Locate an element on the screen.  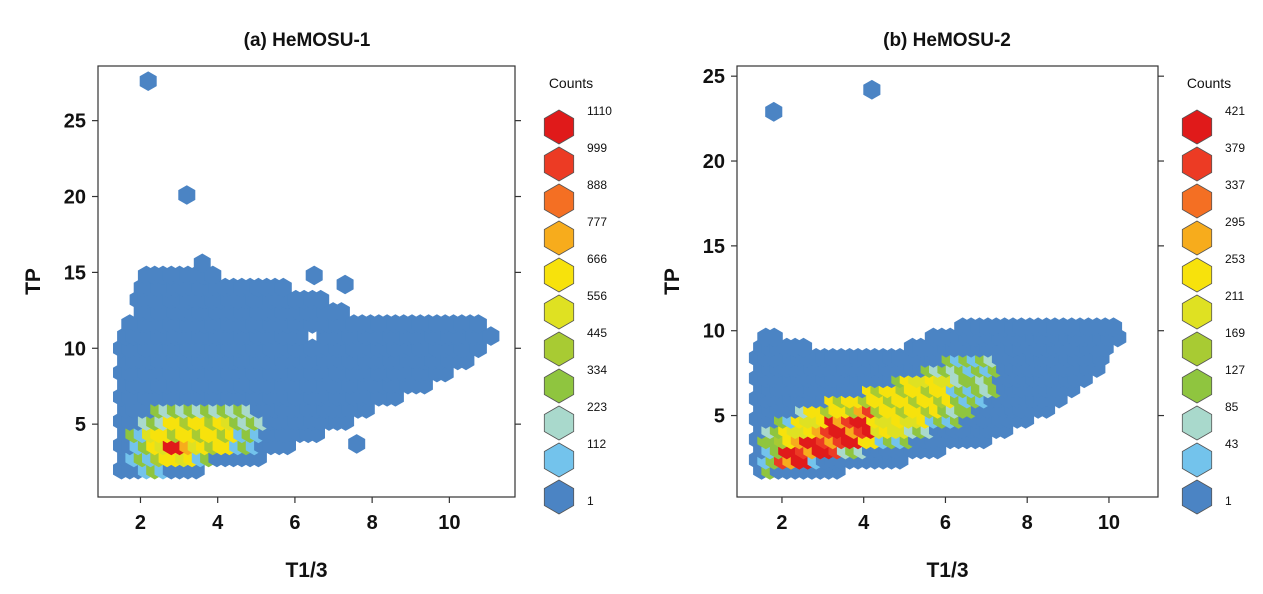
legend-label: 337 is located at coordinates (1235, 185).